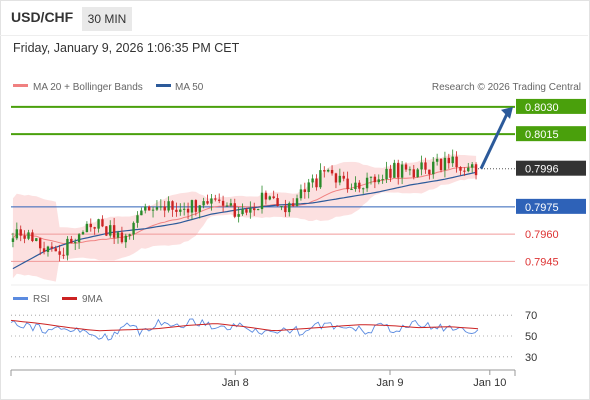 Image resolution: width=590 pixels, height=400 pixels. Describe the element at coordinates (531, 316) in the screenshot. I see `rsi-tick-70: 70` at that location.